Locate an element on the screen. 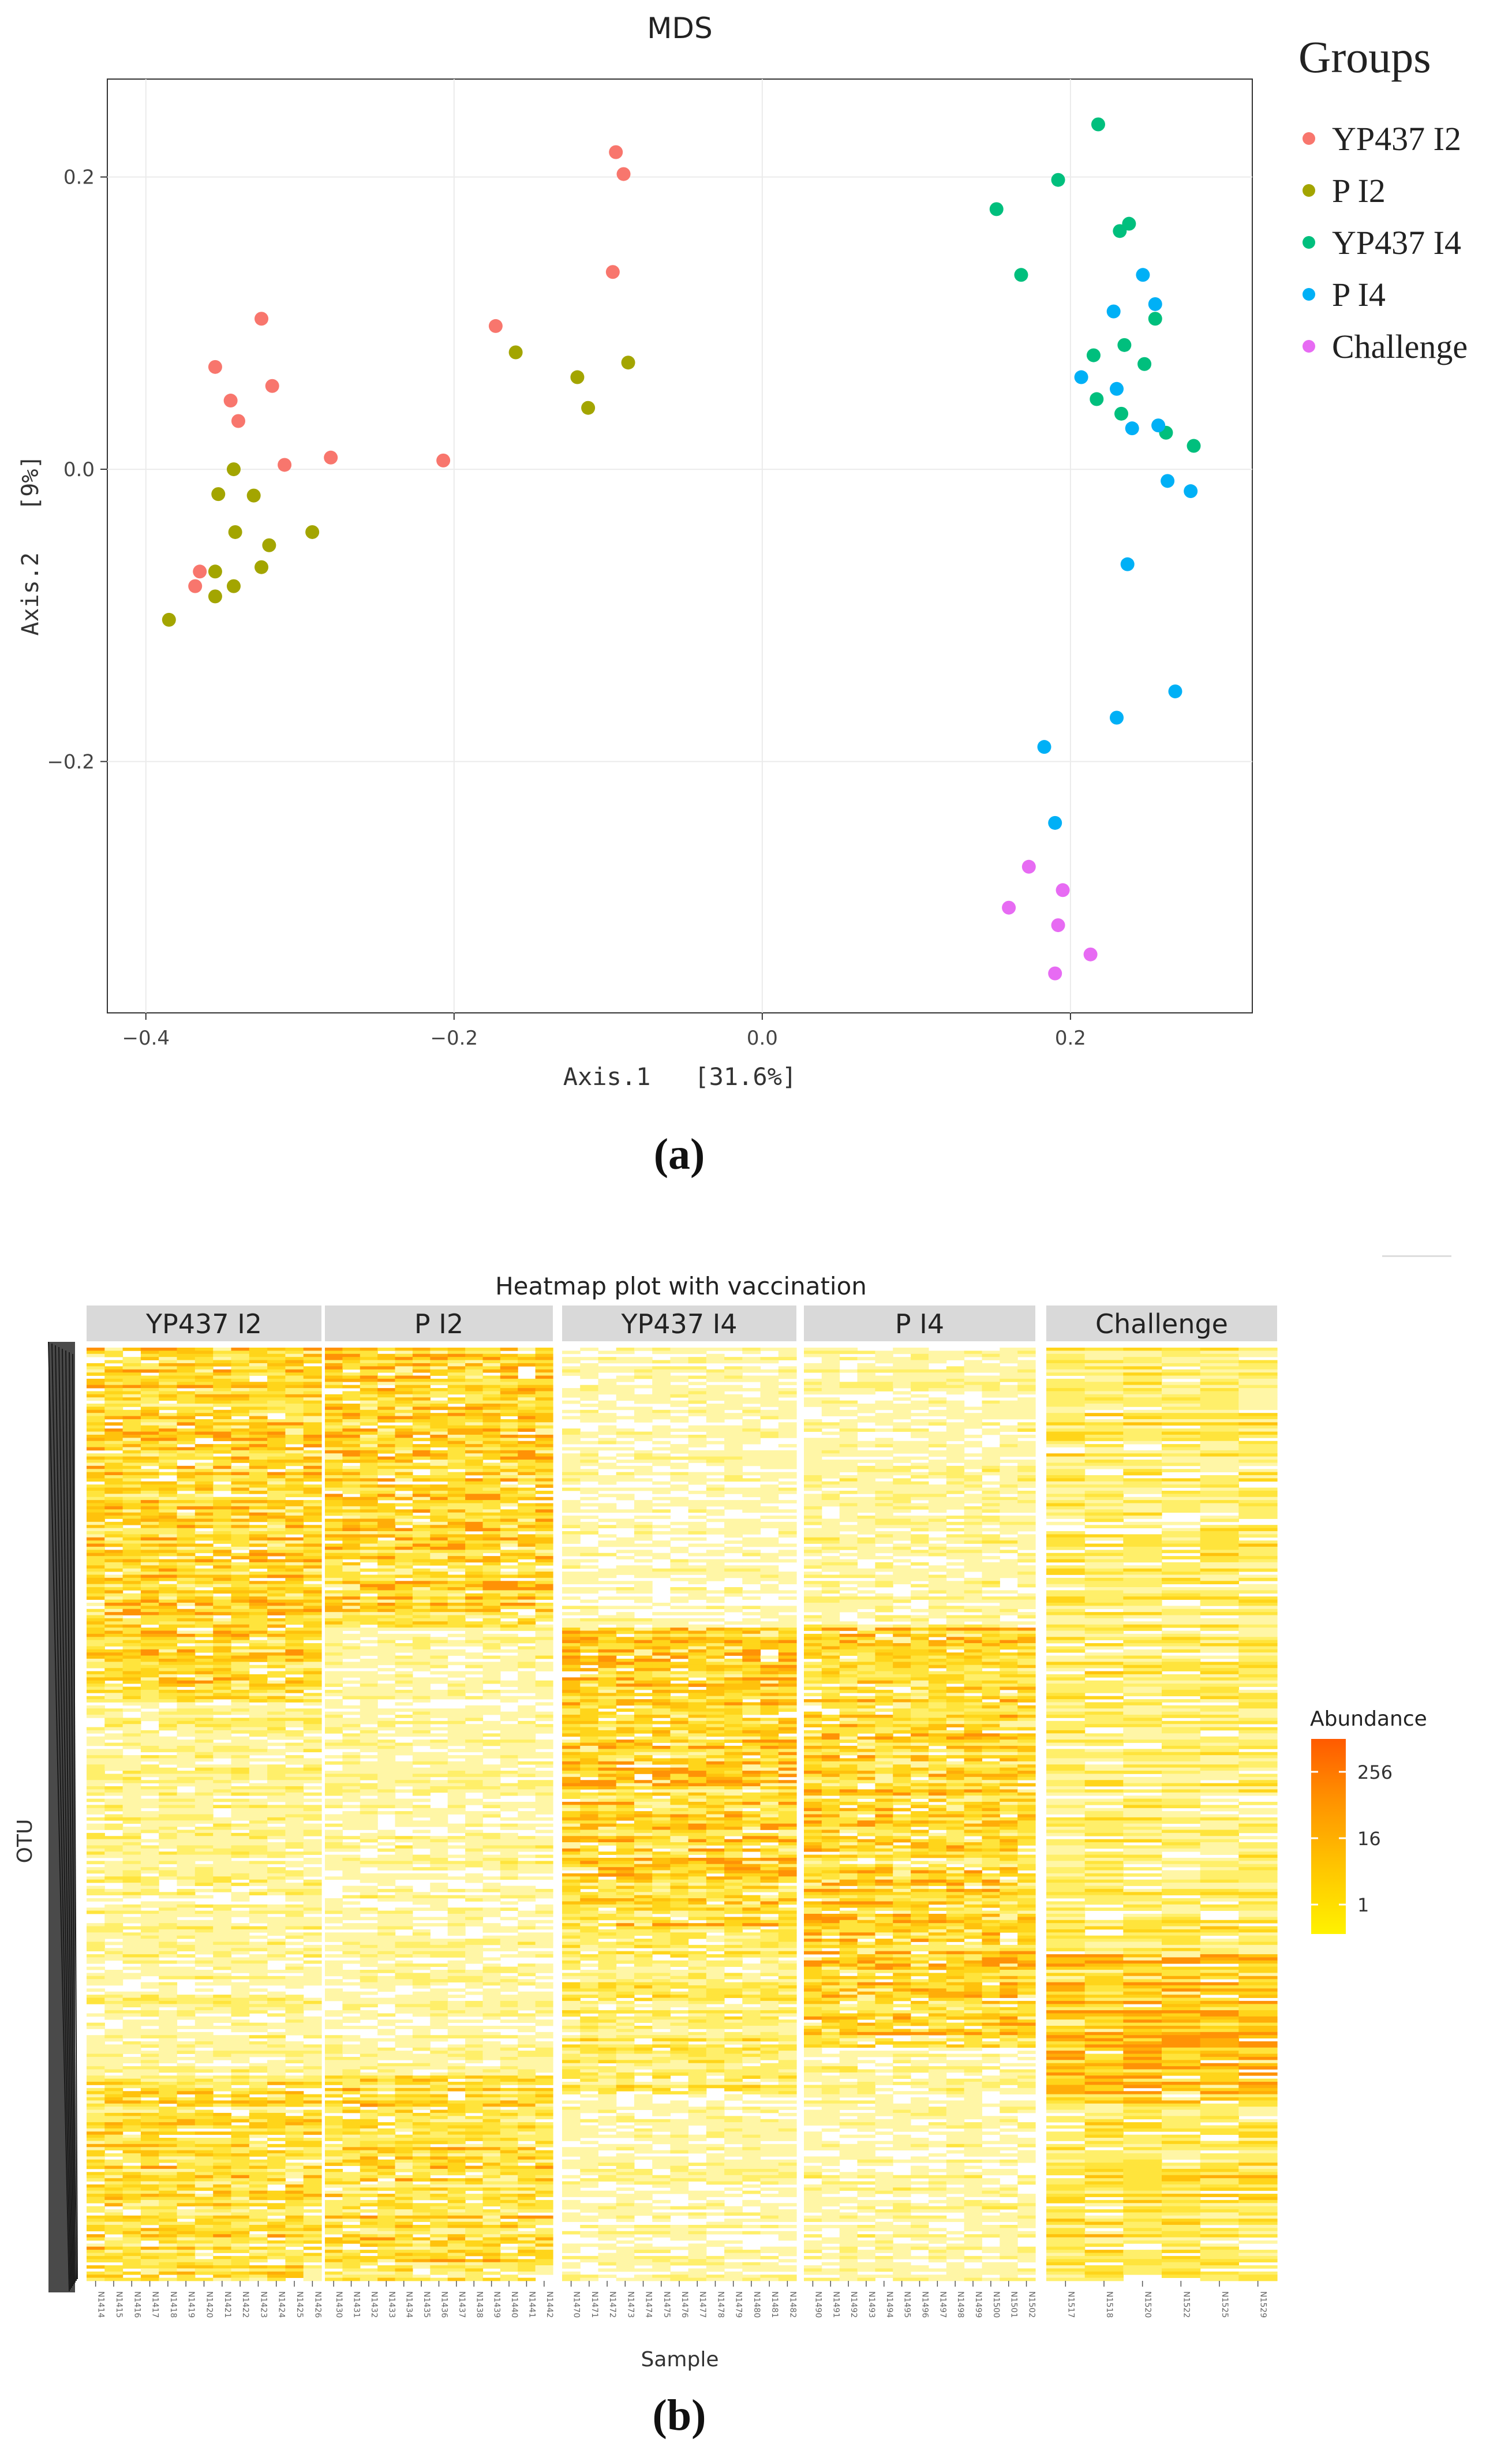 The image size is (1512, 2454). data-point is located at coordinates (312, 532).